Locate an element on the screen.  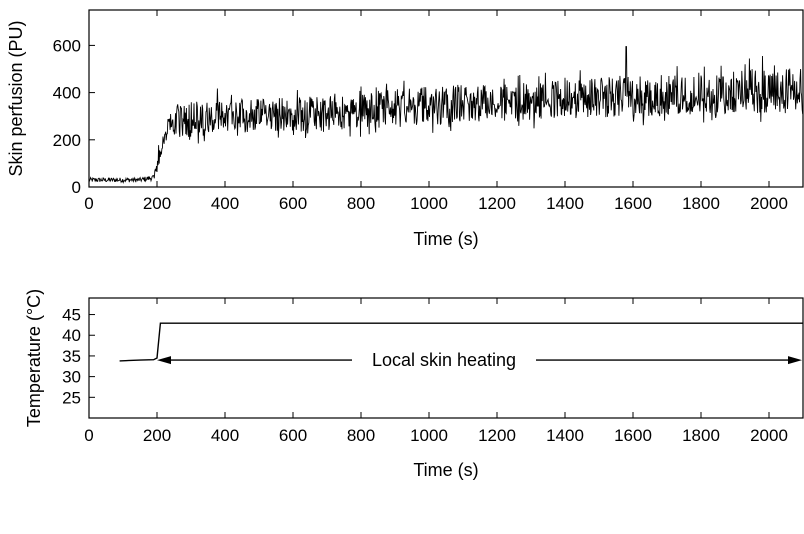
perfusion-x-tick-label-5: 1000 is located at coordinates (429, 203).